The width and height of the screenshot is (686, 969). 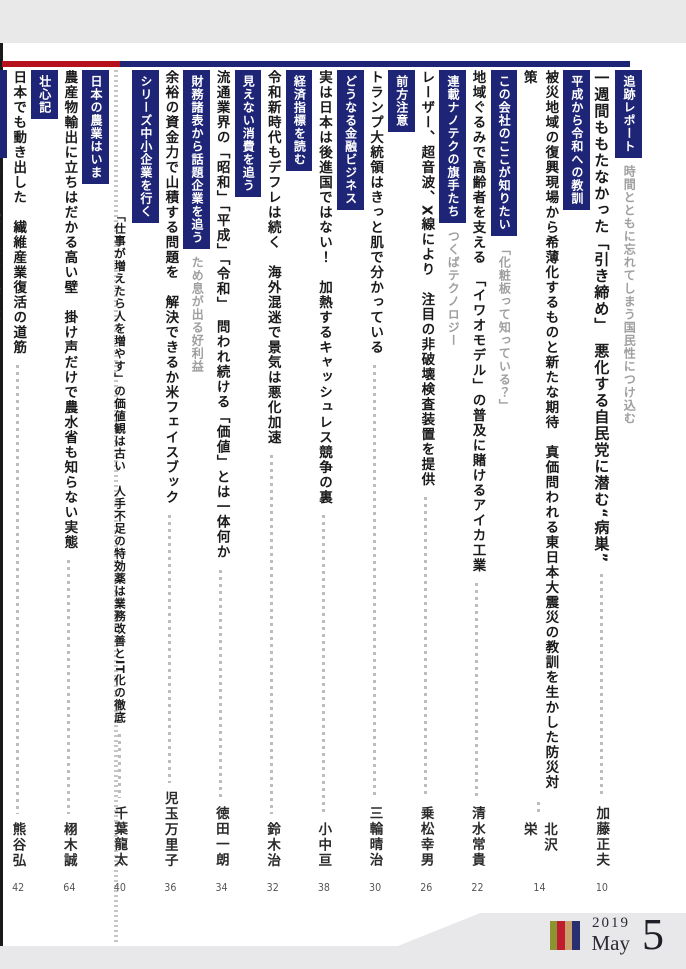 I want to click on page-number: 10, so click(x=601, y=887).